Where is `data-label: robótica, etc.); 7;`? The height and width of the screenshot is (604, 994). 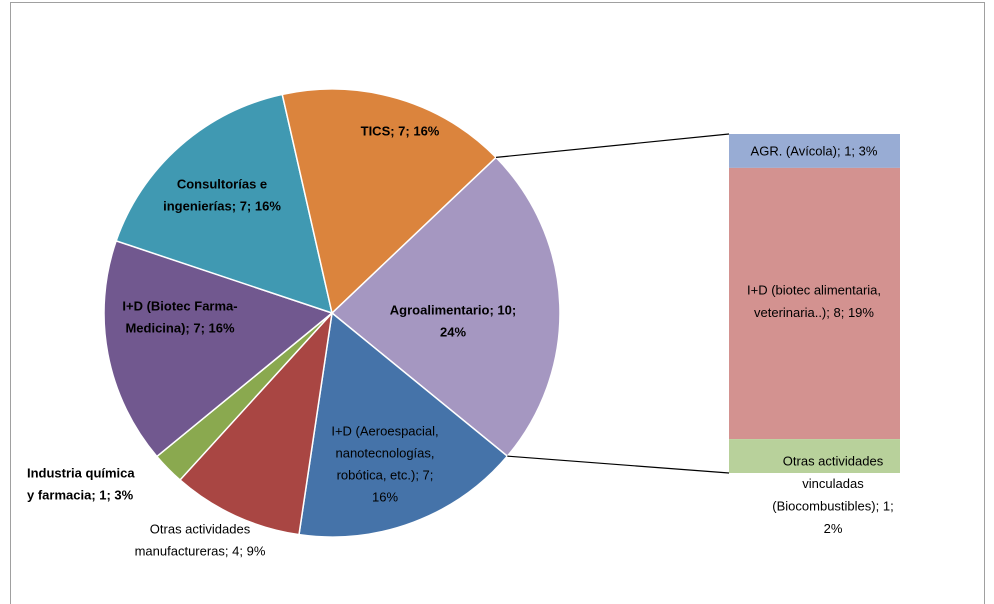 data-label: robótica, etc.); 7; is located at coordinates (385, 474).